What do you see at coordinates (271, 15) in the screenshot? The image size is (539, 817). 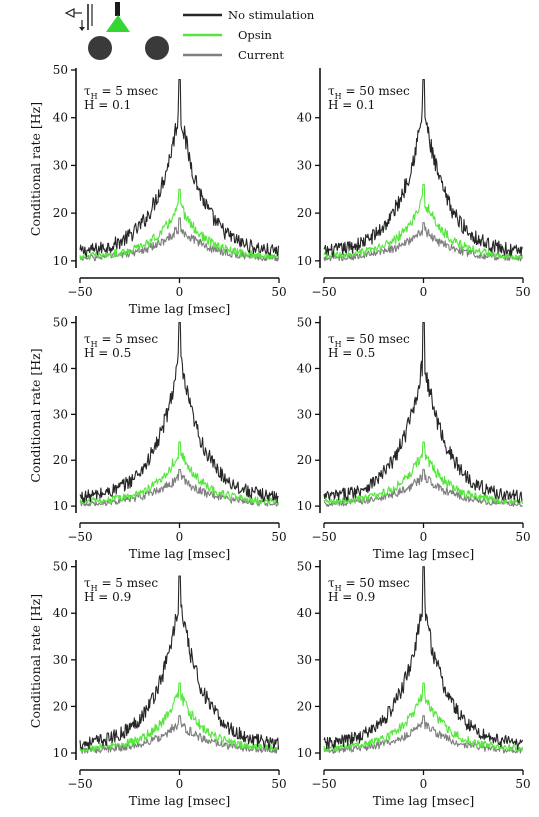 I see `legend-label-no-stimulation: No stimulation` at bounding box center [271, 15].